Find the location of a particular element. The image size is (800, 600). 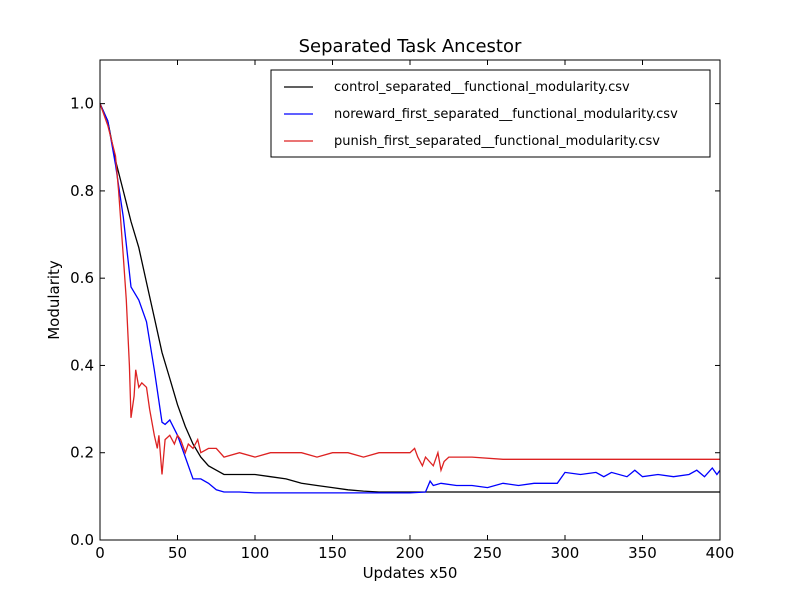

legend-box is located at coordinates (490, 113).